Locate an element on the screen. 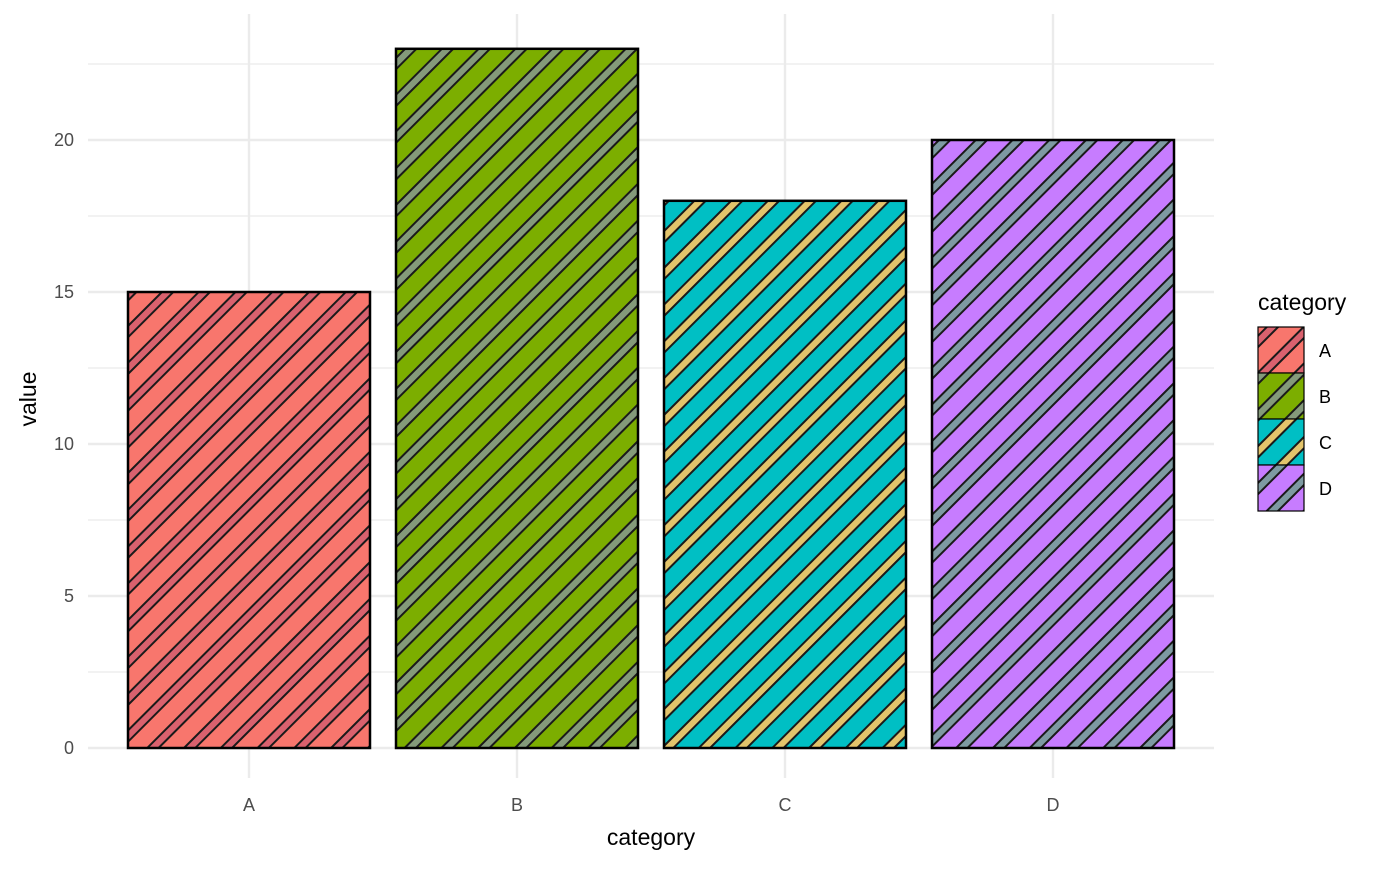  y-axis-tick-labels: 0 5 10 15 20 is located at coordinates (64, 444).